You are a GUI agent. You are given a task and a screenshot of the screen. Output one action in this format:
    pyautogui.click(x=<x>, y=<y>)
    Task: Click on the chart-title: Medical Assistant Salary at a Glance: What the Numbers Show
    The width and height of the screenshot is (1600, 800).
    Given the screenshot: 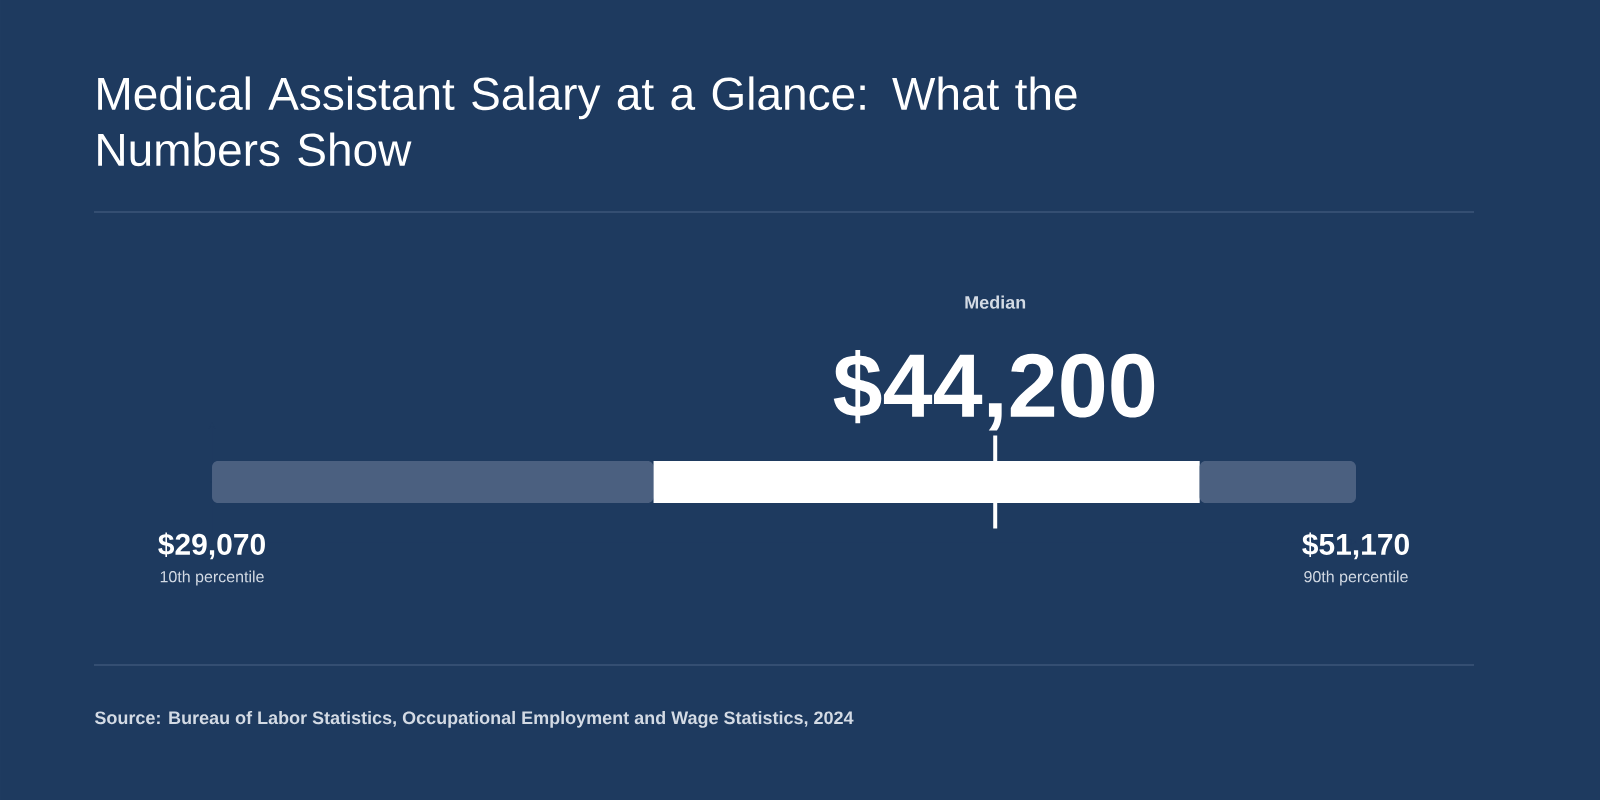 What is the action you would take?
    pyautogui.click(x=587, y=121)
    